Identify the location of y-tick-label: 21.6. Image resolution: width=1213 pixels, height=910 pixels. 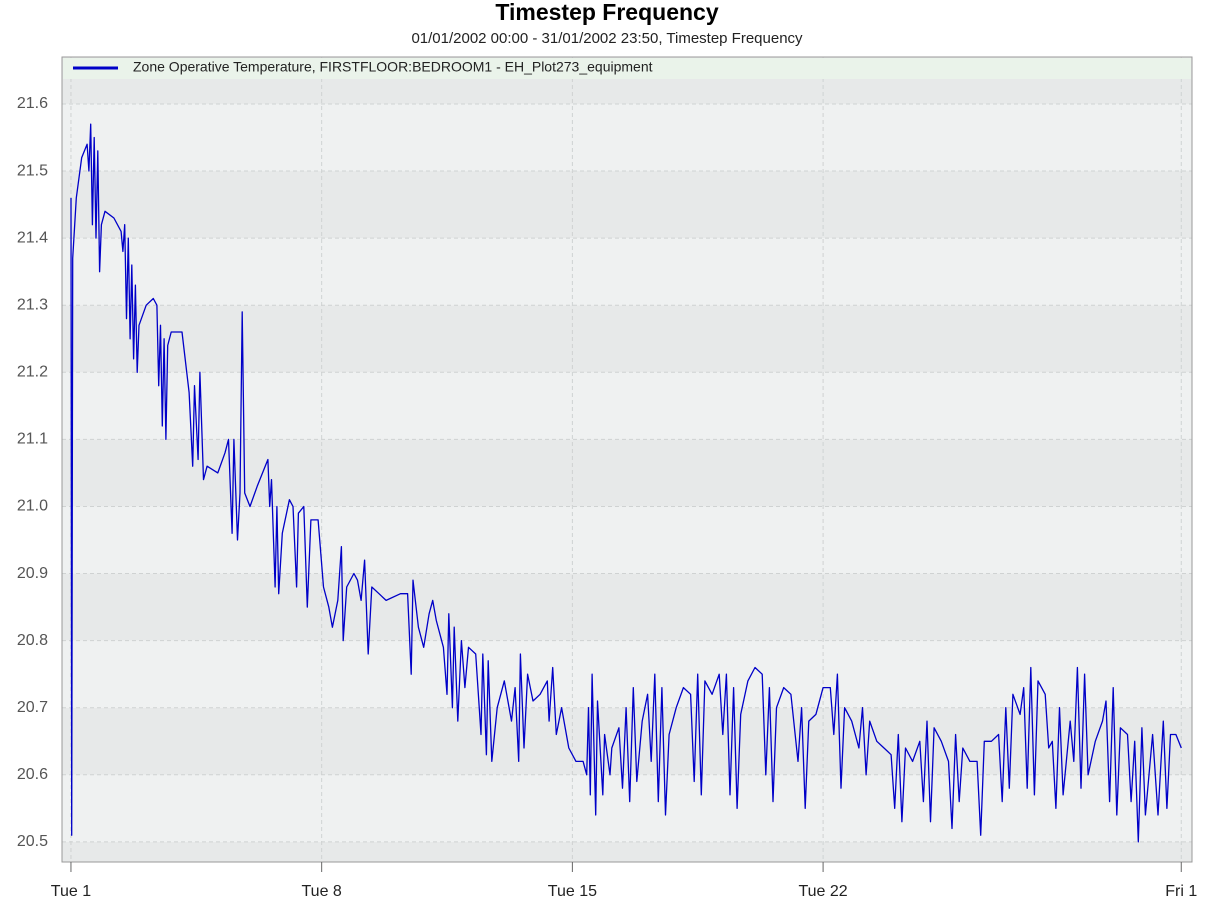
(32, 103).